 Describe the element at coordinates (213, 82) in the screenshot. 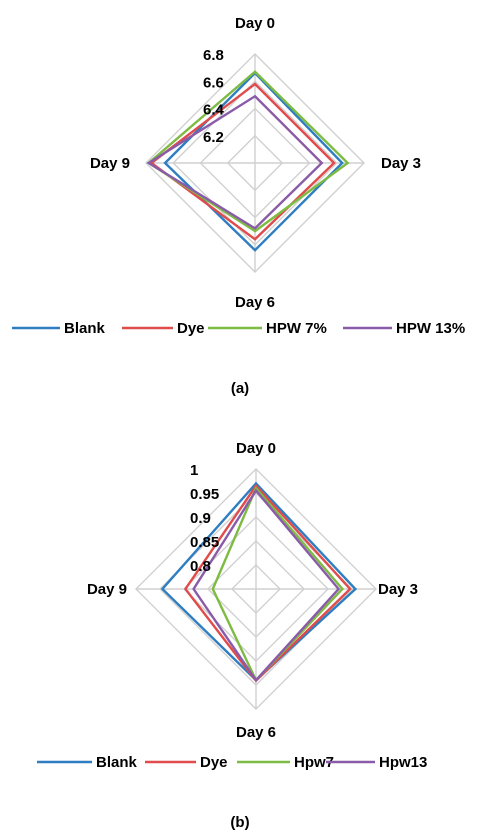

I see `tick-label: 6.6` at that location.